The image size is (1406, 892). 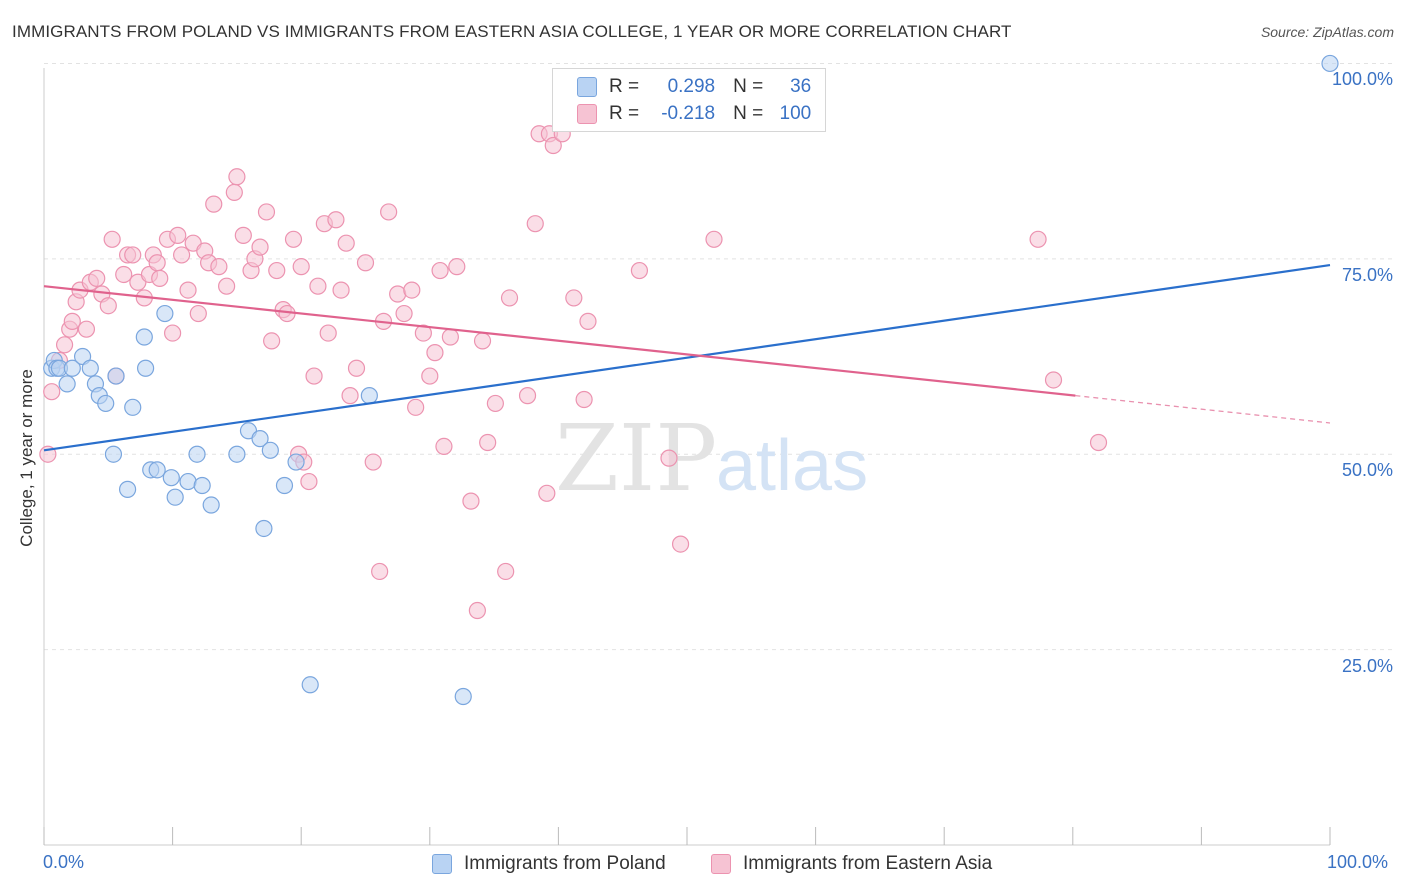 What do you see at coordinates (689, 100) in the screenshot?
I see `correlation-legend: R = 0.298 N = 36 R = -0.218 N = 100` at bounding box center [689, 100].